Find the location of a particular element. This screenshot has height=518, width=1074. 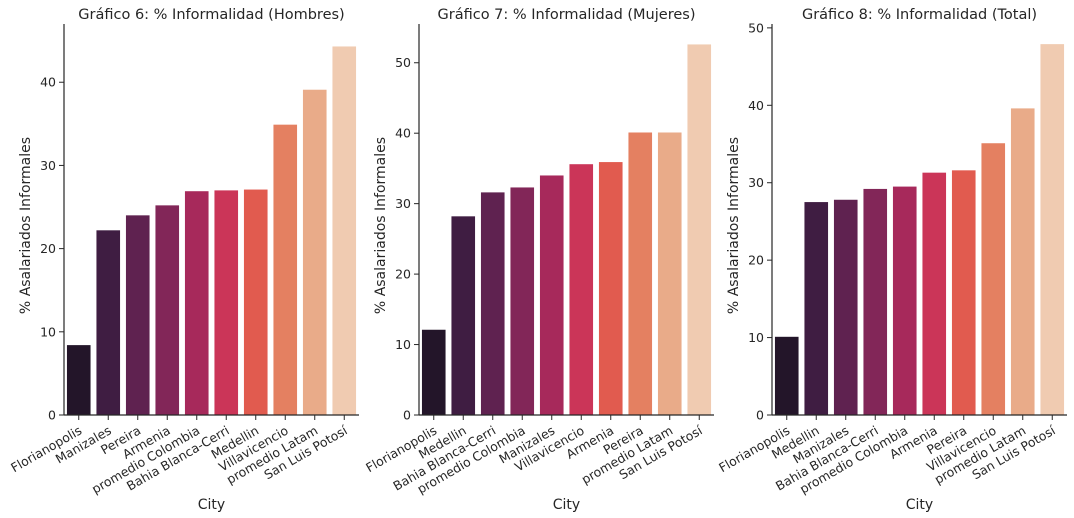

chart-title: Gráfico 7: % Informalidad (Mujeres) is located at coordinates (567, 15).